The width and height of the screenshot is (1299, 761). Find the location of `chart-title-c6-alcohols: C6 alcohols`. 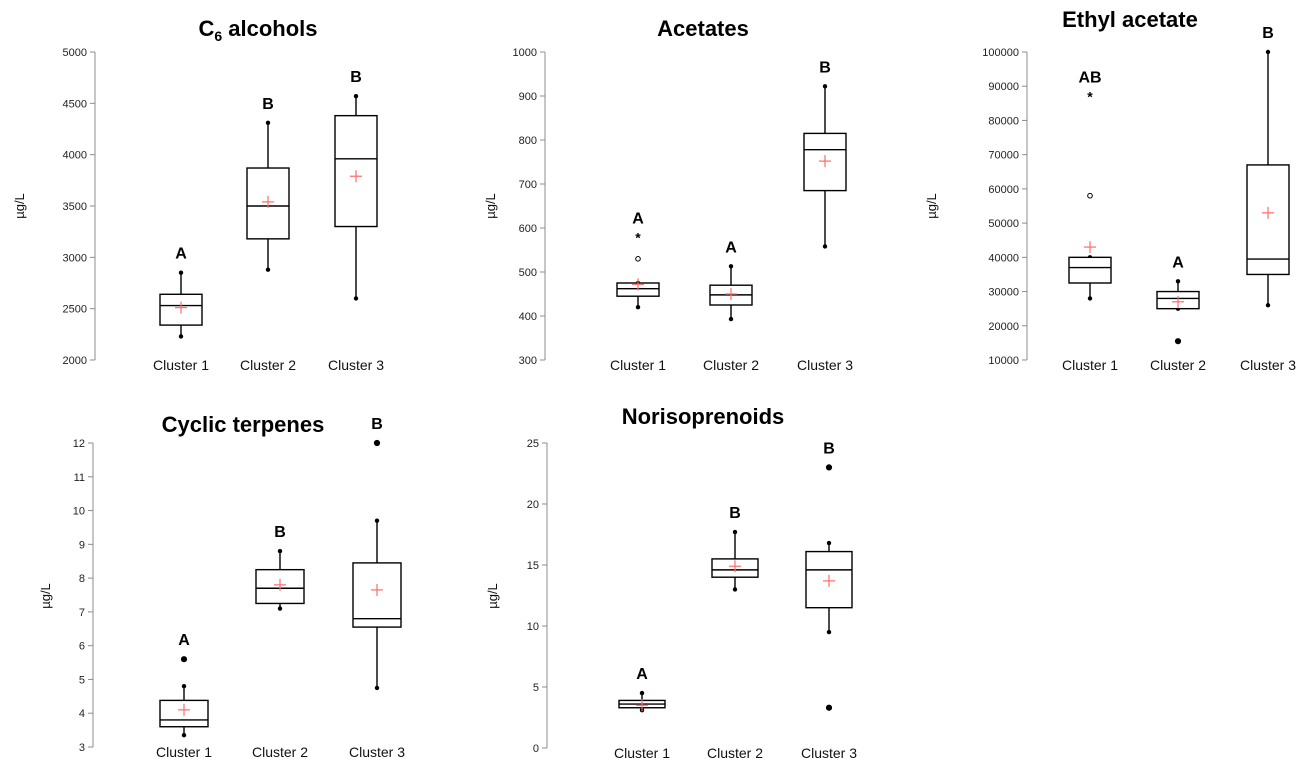

chart-title-c6-alcohols: C6 alcohols is located at coordinates (257, 30).